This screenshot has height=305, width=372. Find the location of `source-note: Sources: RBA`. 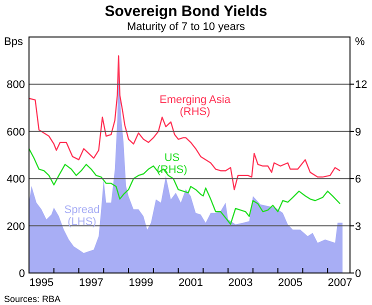

source-note: Sources: RBA is located at coordinates (32, 299).